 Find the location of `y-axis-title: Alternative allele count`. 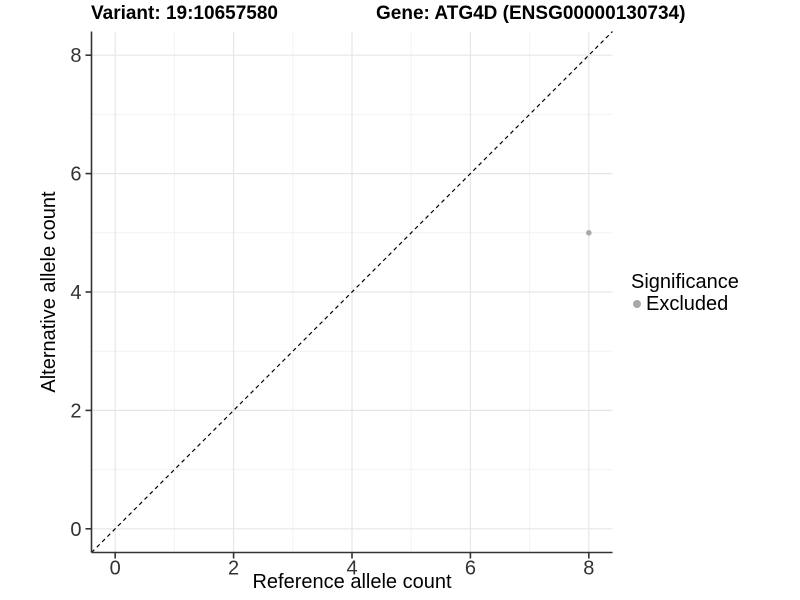

y-axis-title: Alternative allele count is located at coordinates (49, 292).